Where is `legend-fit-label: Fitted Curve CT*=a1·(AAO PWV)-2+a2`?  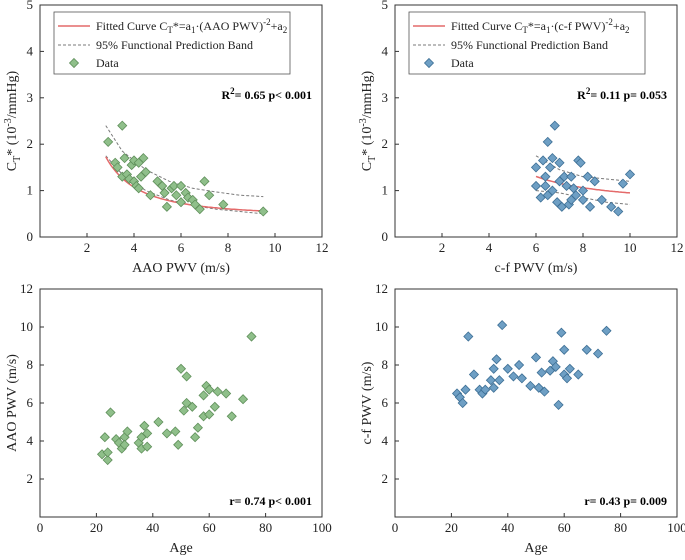
legend-fit-label: Fitted Curve CT*=a1·(AAO PWV)-2+a2 is located at coordinates (191, 26).